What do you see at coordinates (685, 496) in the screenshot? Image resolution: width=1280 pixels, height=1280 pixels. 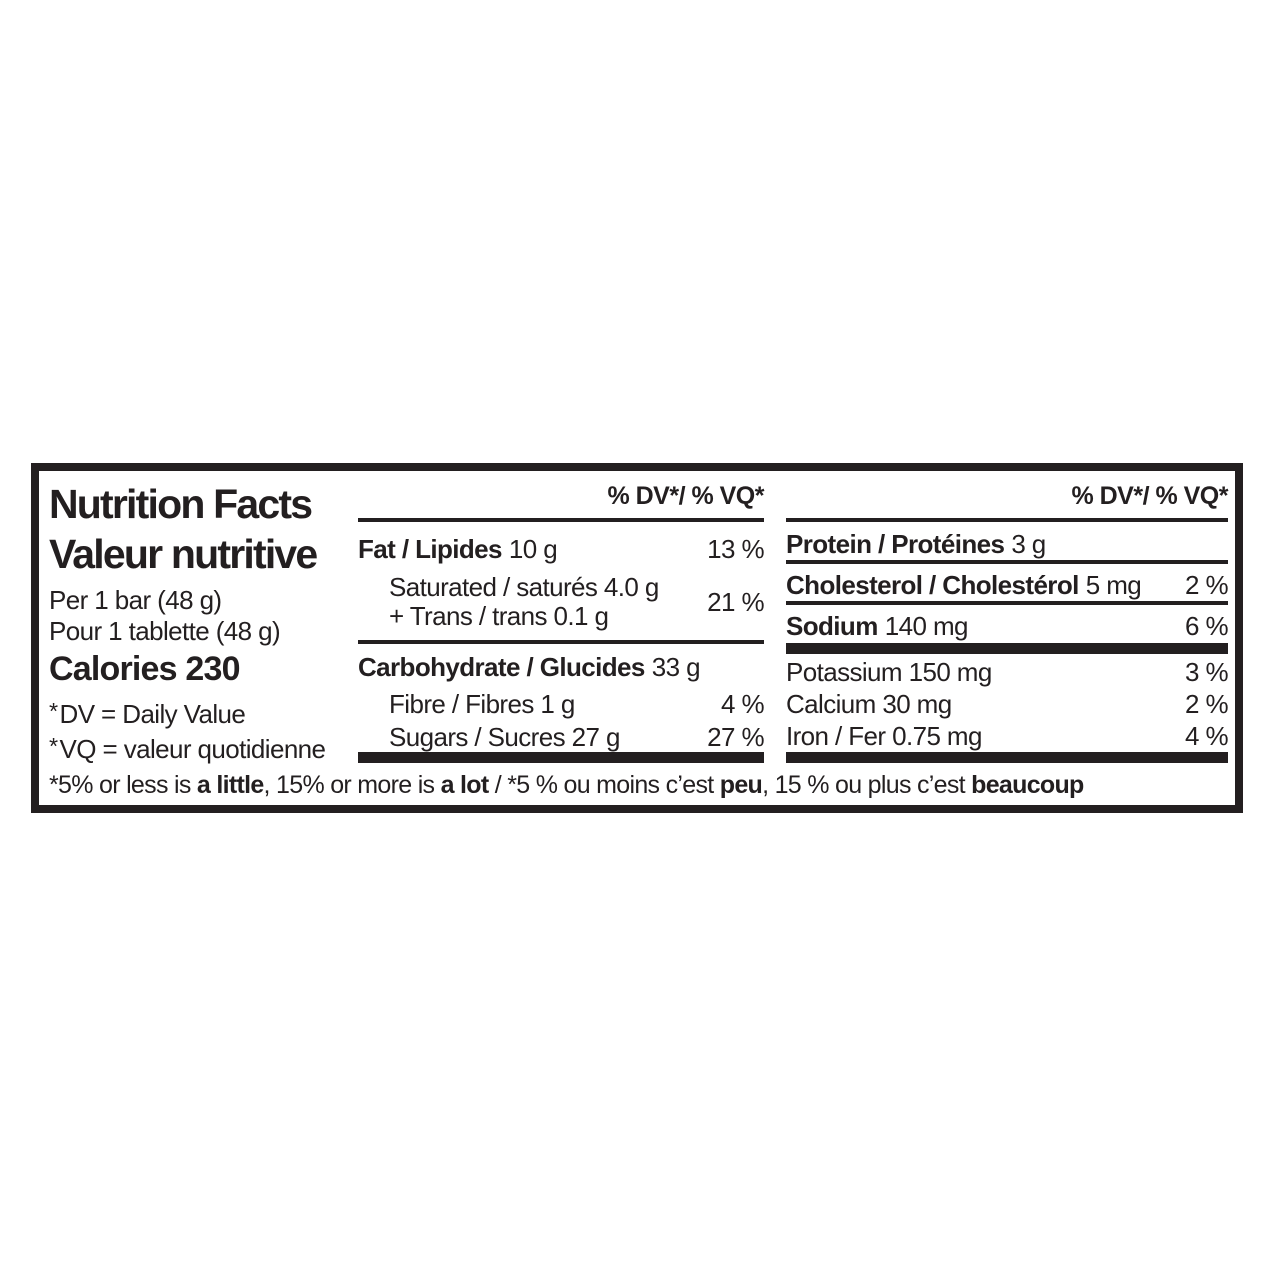 I see `percent-dv-header-middle: % DV*/ % VQ*` at bounding box center [685, 496].